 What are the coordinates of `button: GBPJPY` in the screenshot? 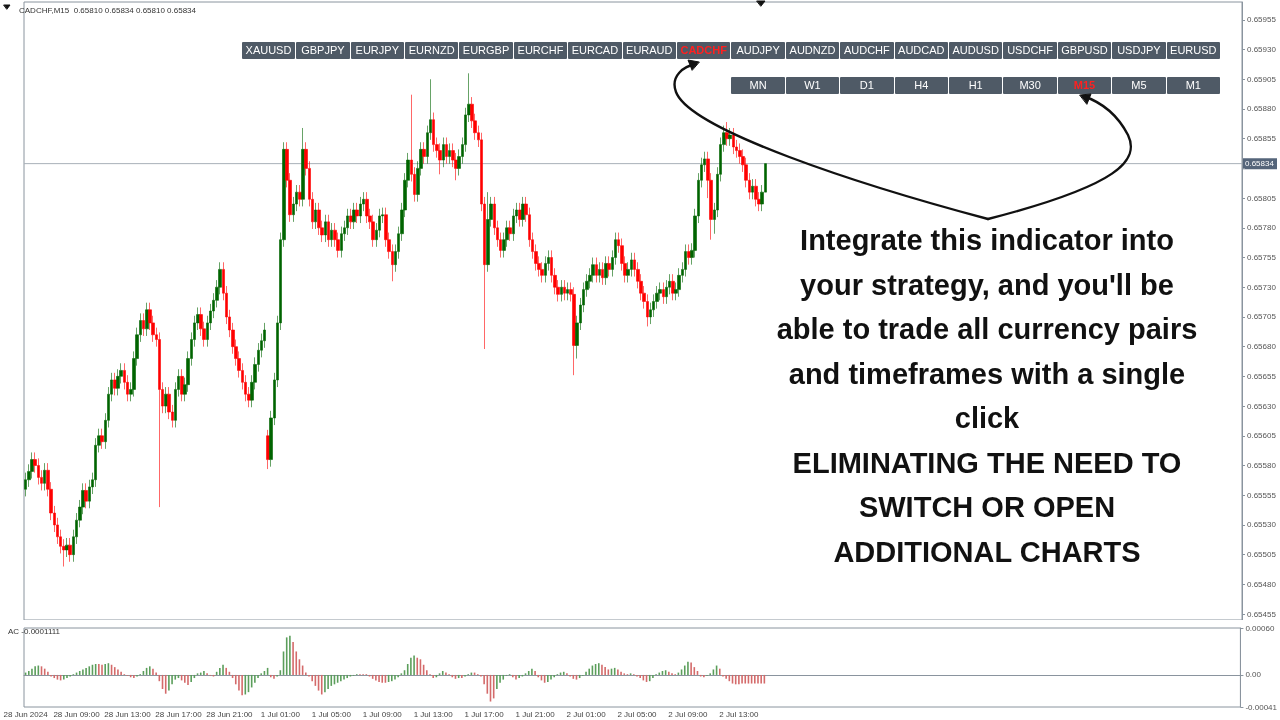 It's located at (323, 50).